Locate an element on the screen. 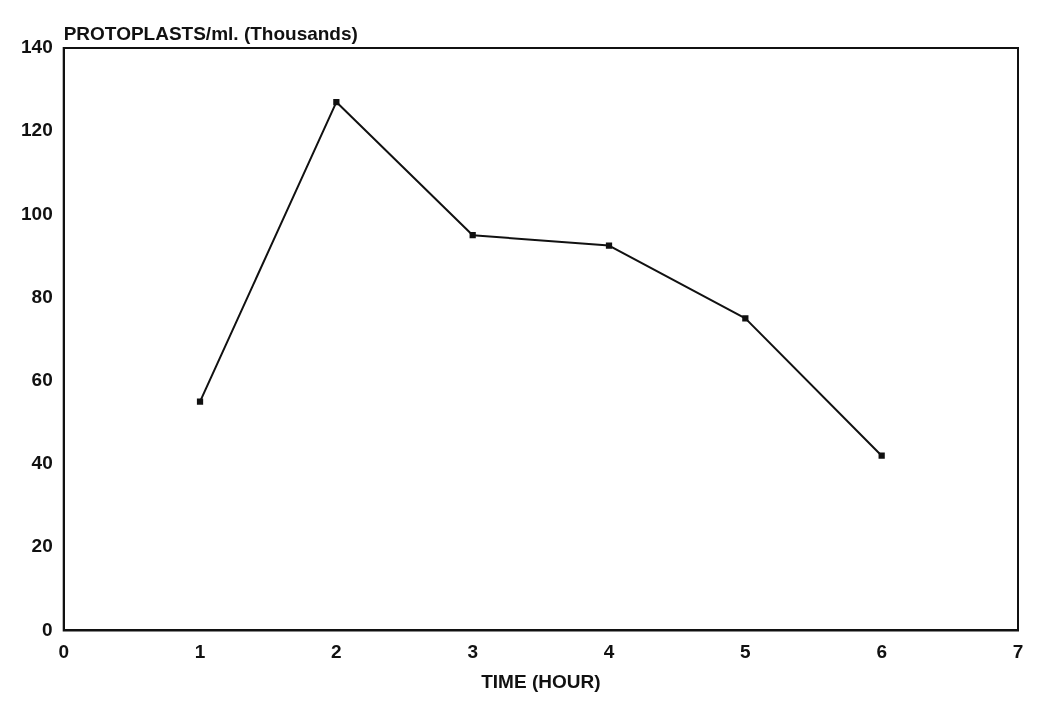  x-tick-label: 5 is located at coordinates (746, 652).